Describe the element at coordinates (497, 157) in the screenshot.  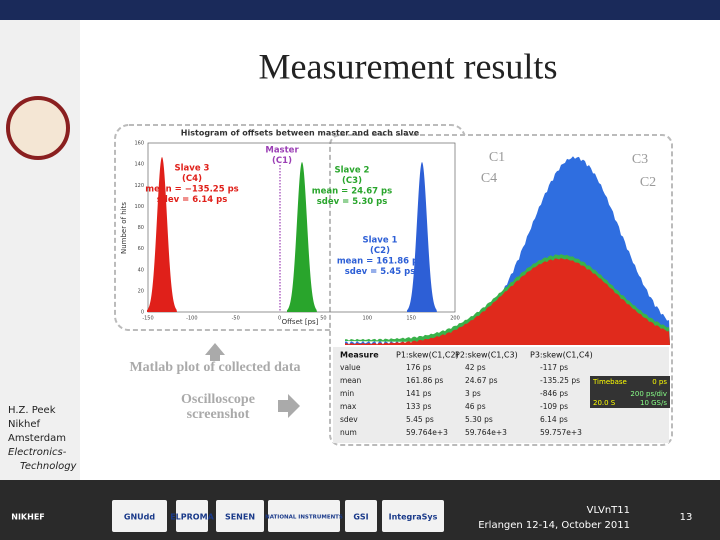
I see `channel-label: C1` at that location.